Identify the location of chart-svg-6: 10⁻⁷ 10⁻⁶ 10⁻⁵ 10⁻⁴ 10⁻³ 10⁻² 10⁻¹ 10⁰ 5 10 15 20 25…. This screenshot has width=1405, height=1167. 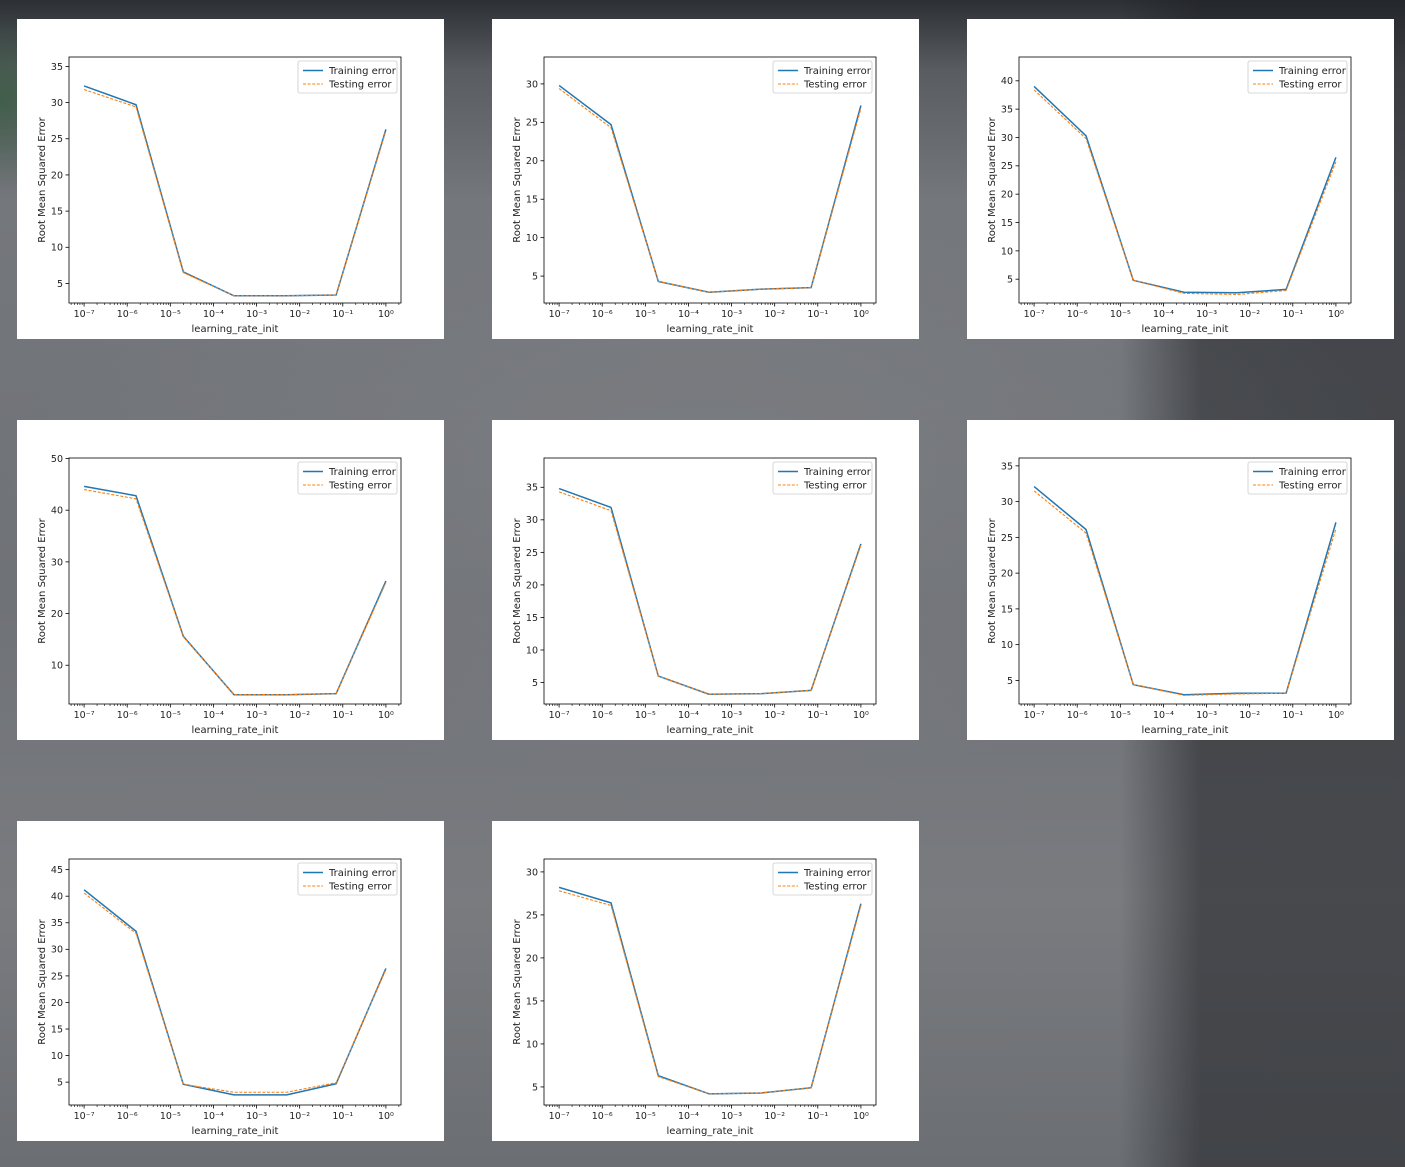
(1169, 596).